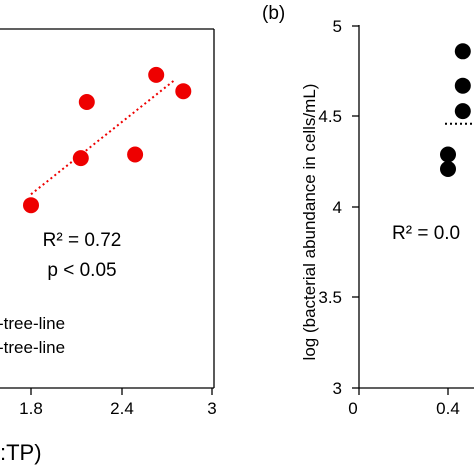 The image size is (474, 474). Describe the element at coordinates (448, 408) in the screenshot. I see `panel-b-x-tick-label: 0.4` at that location.